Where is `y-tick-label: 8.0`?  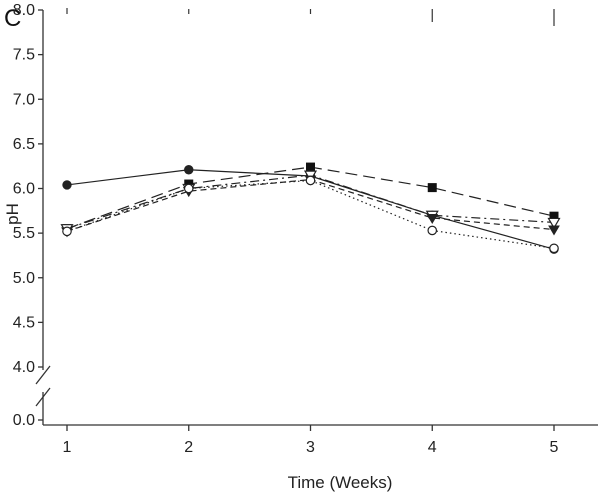
y-tick-label: 8.0 is located at coordinates (24, 10).